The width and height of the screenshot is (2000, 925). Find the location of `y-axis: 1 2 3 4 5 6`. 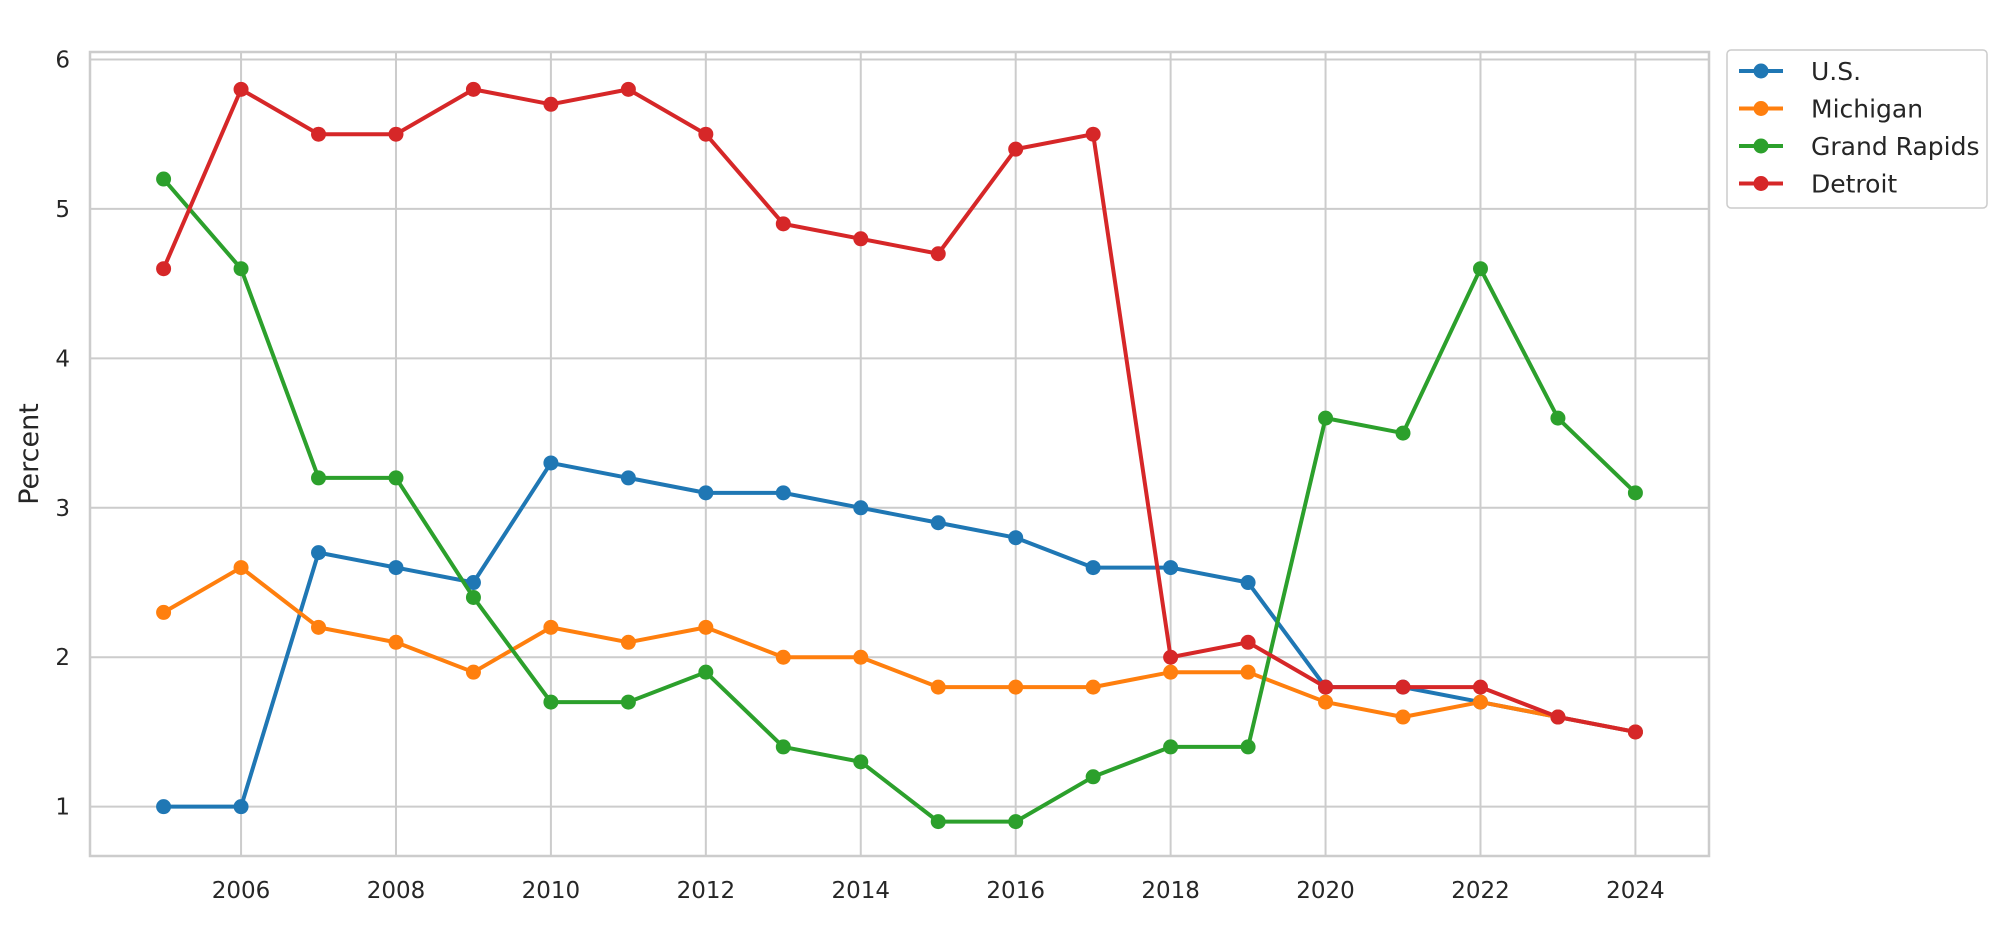

y-axis: 1 2 3 4 5 6 is located at coordinates (62, 433).